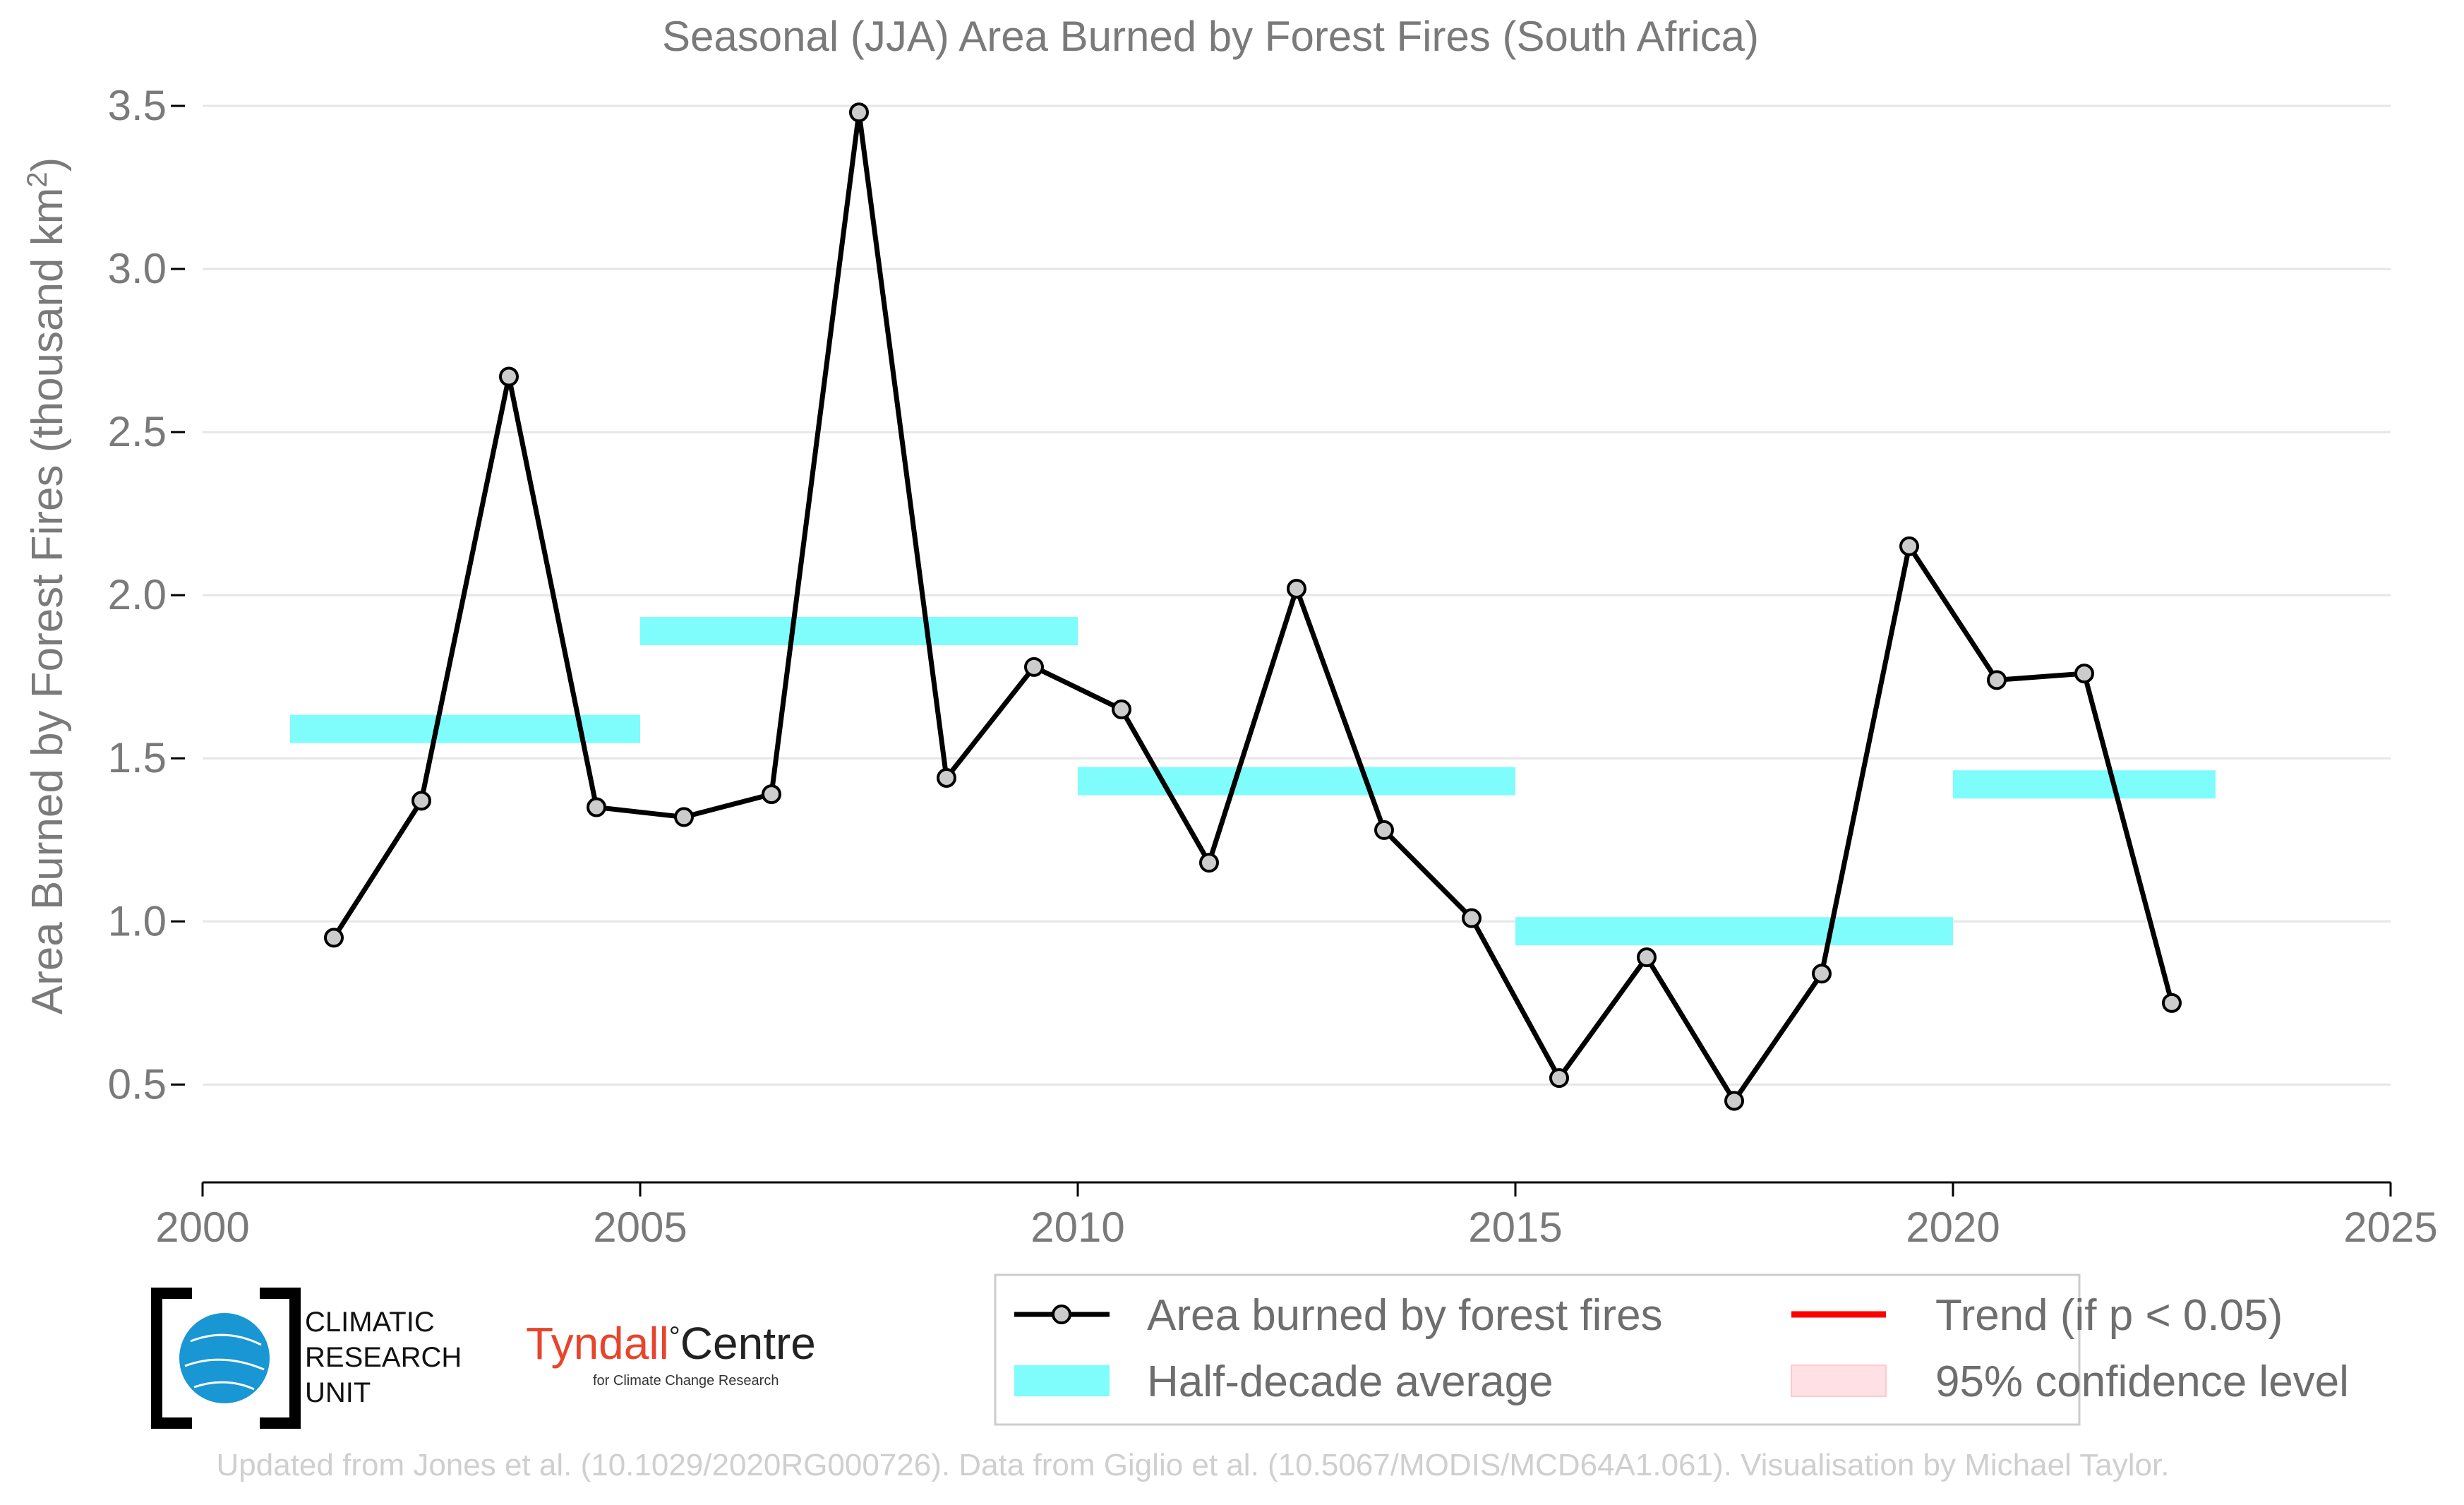 Image resolution: width=2464 pixels, height=1505 pixels. I want to click on x-tick-label-3: 2015, so click(1515, 1227).